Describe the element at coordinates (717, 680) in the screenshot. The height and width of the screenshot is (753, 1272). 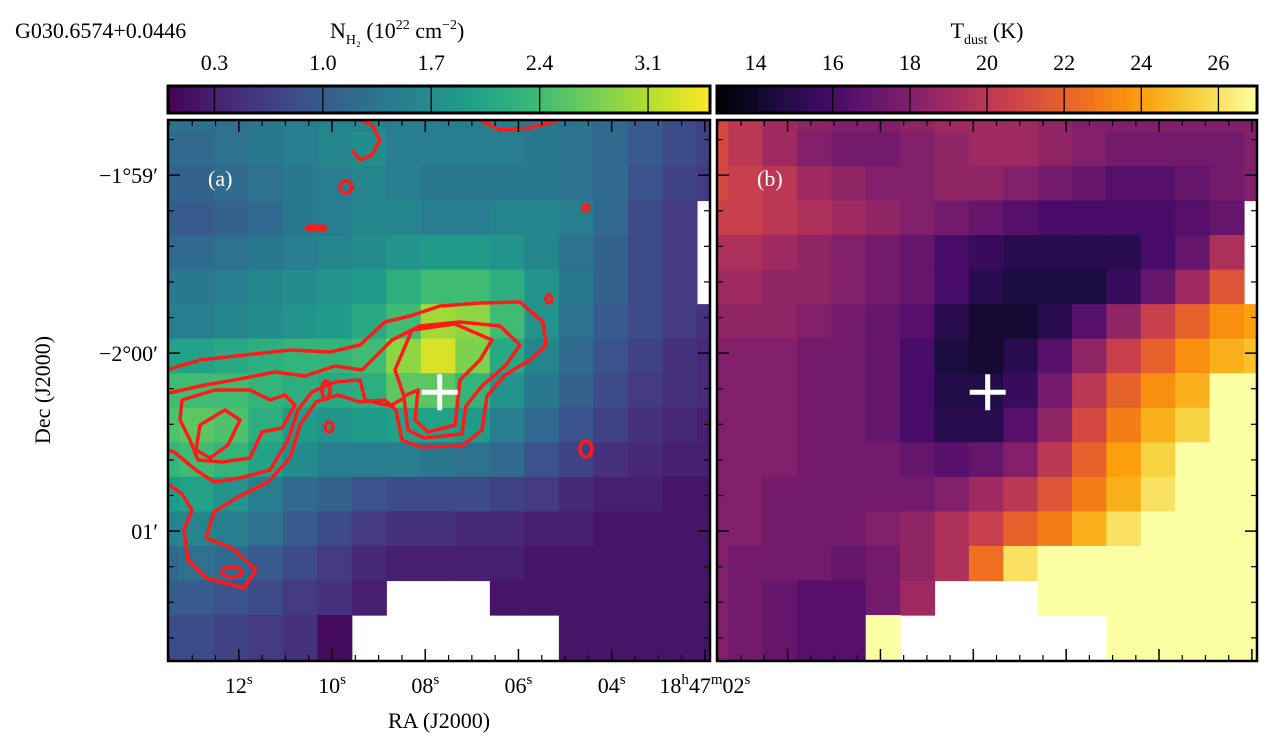
I see `x-tick-label-part: m` at that location.